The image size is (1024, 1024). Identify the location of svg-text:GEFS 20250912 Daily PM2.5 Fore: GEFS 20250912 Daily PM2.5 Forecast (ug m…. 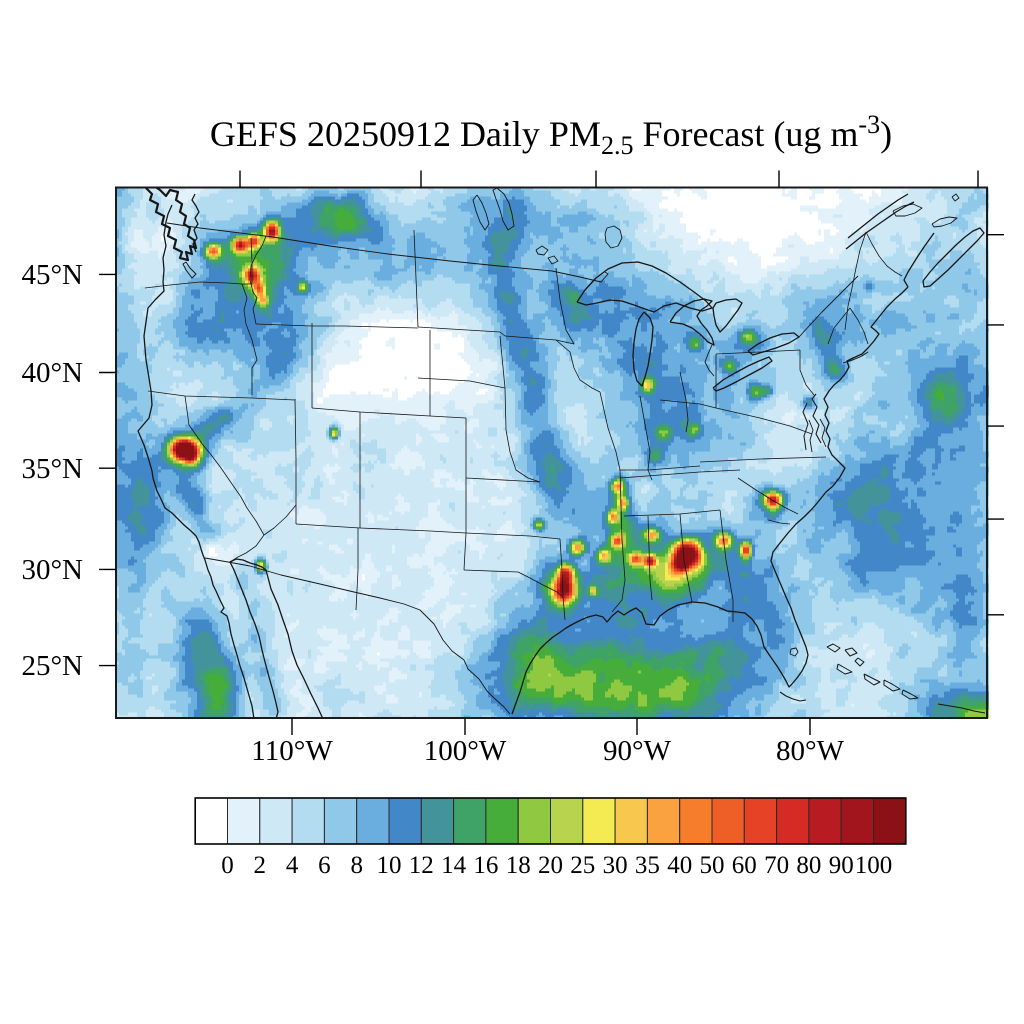
(551, 135).